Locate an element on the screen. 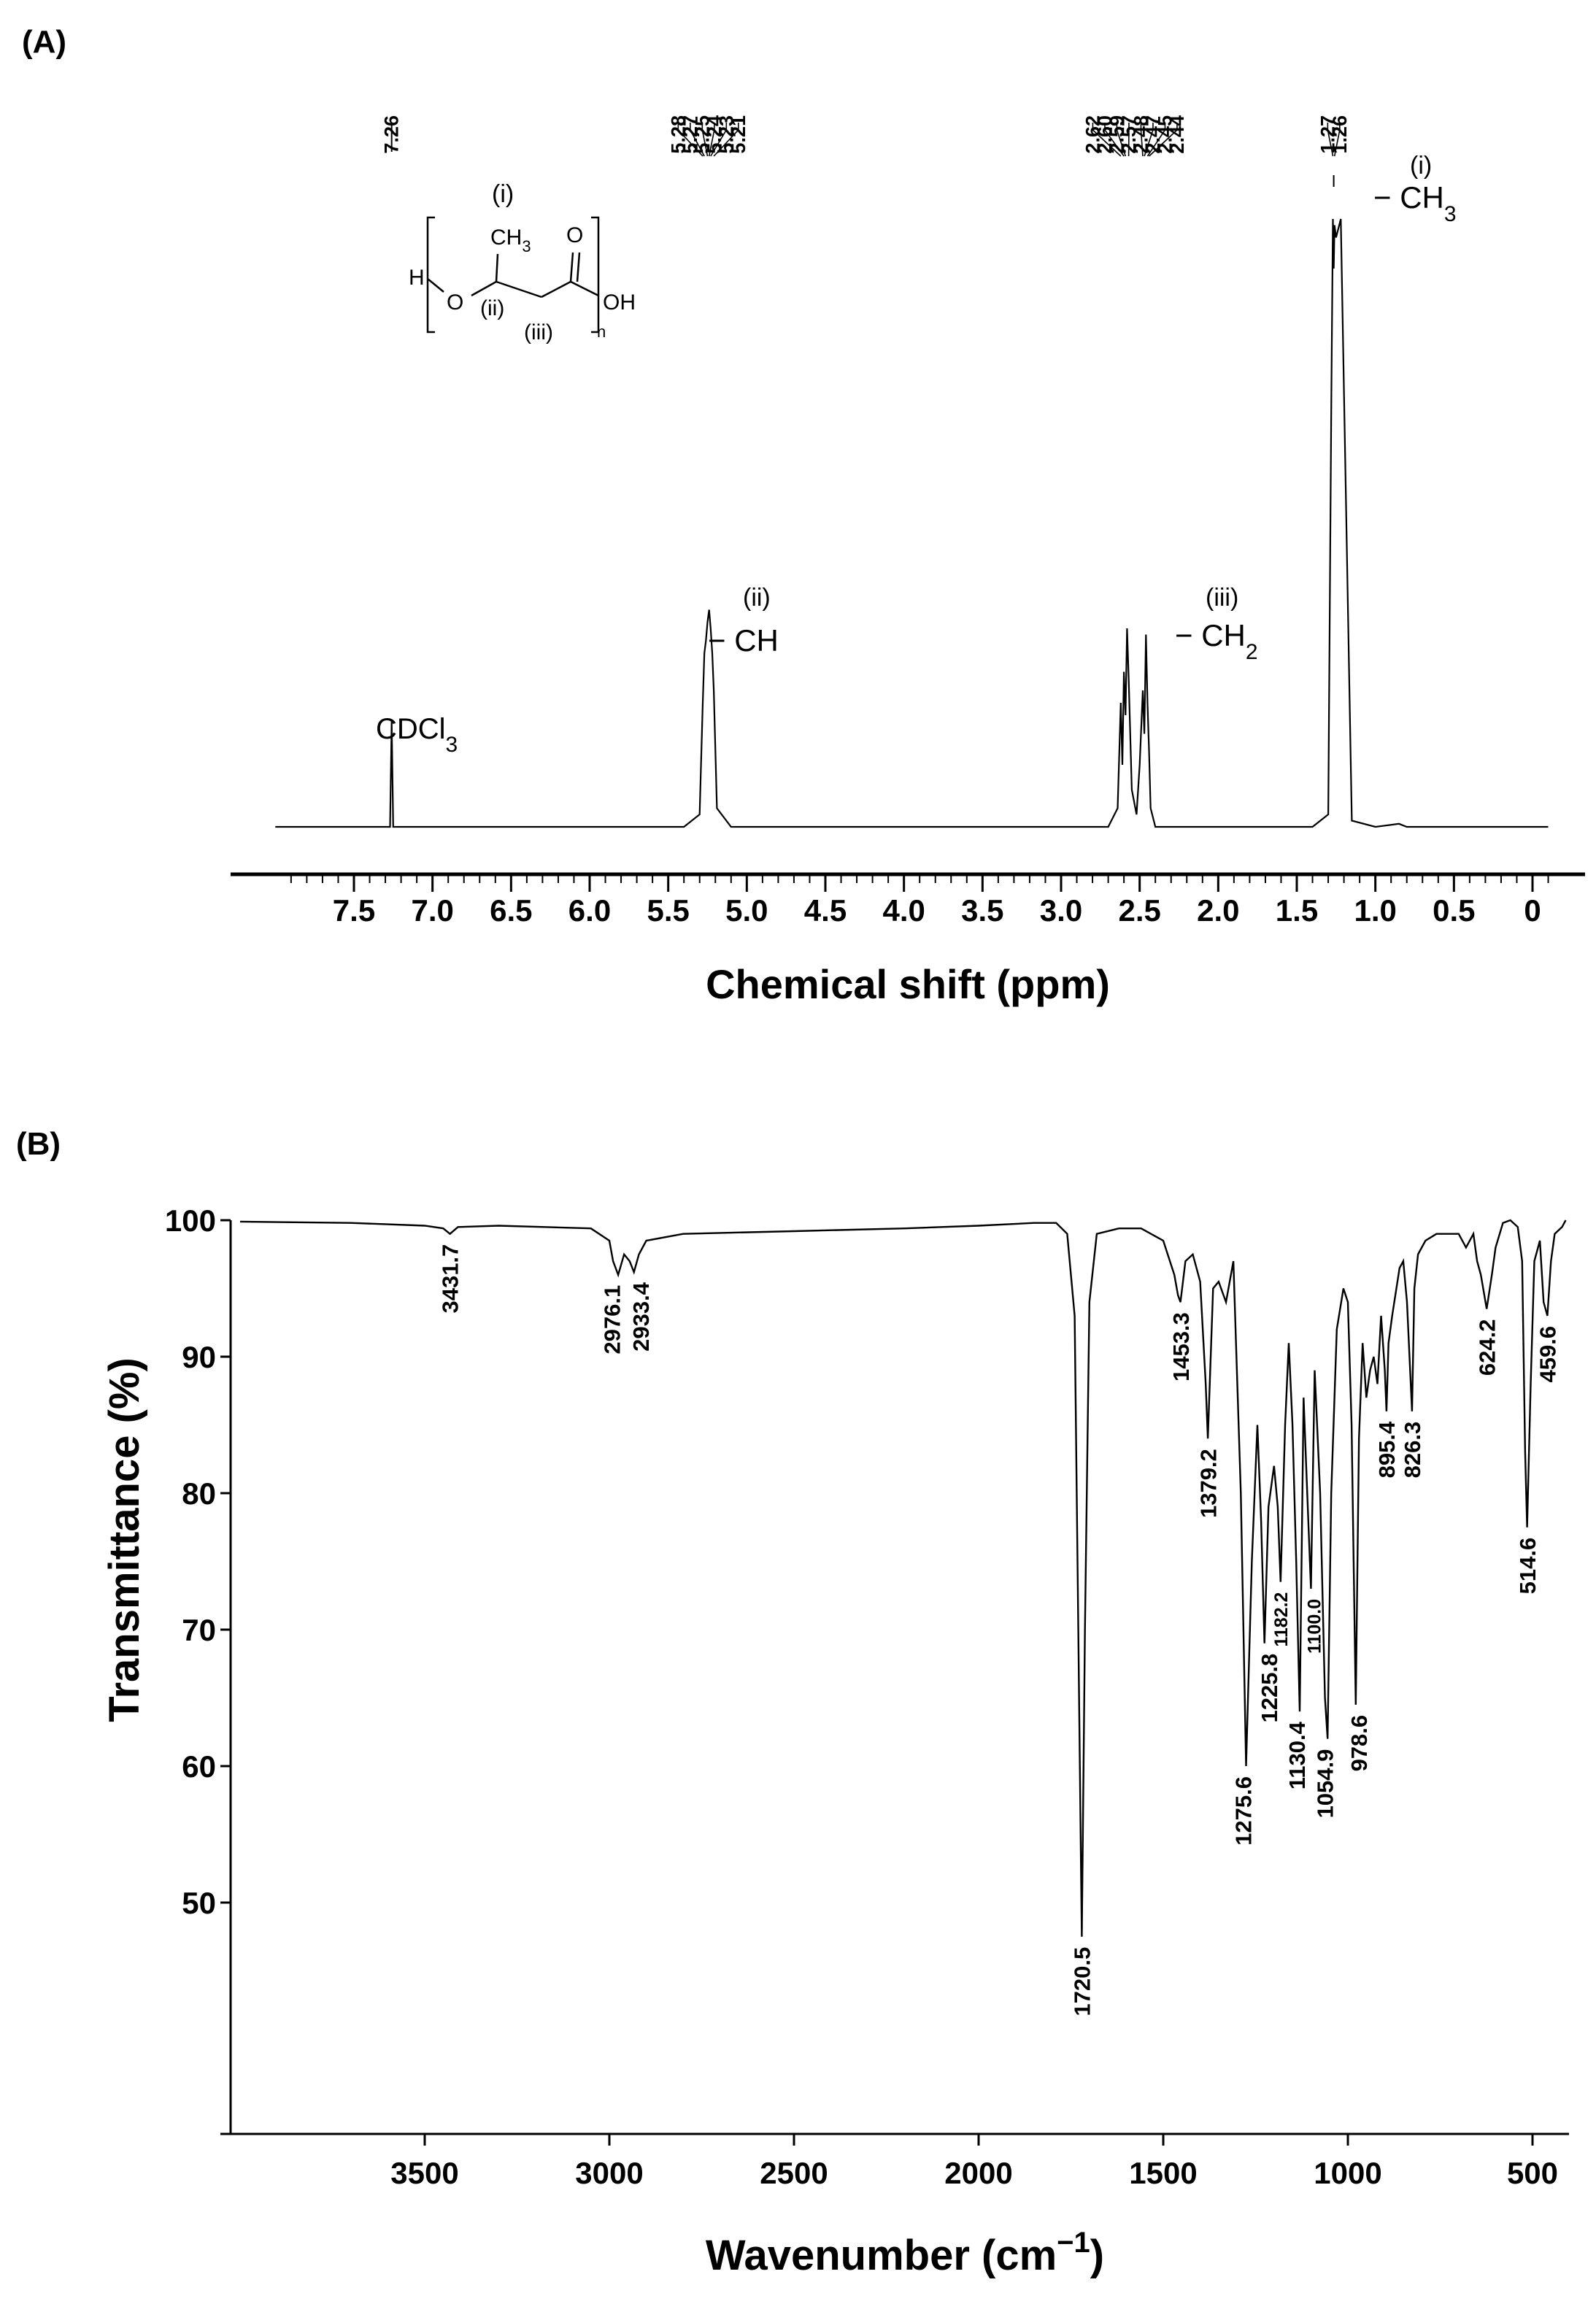 Image resolution: width=1596 pixels, height=2312 pixels. structure-o: O is located at coordinates (455, 302).